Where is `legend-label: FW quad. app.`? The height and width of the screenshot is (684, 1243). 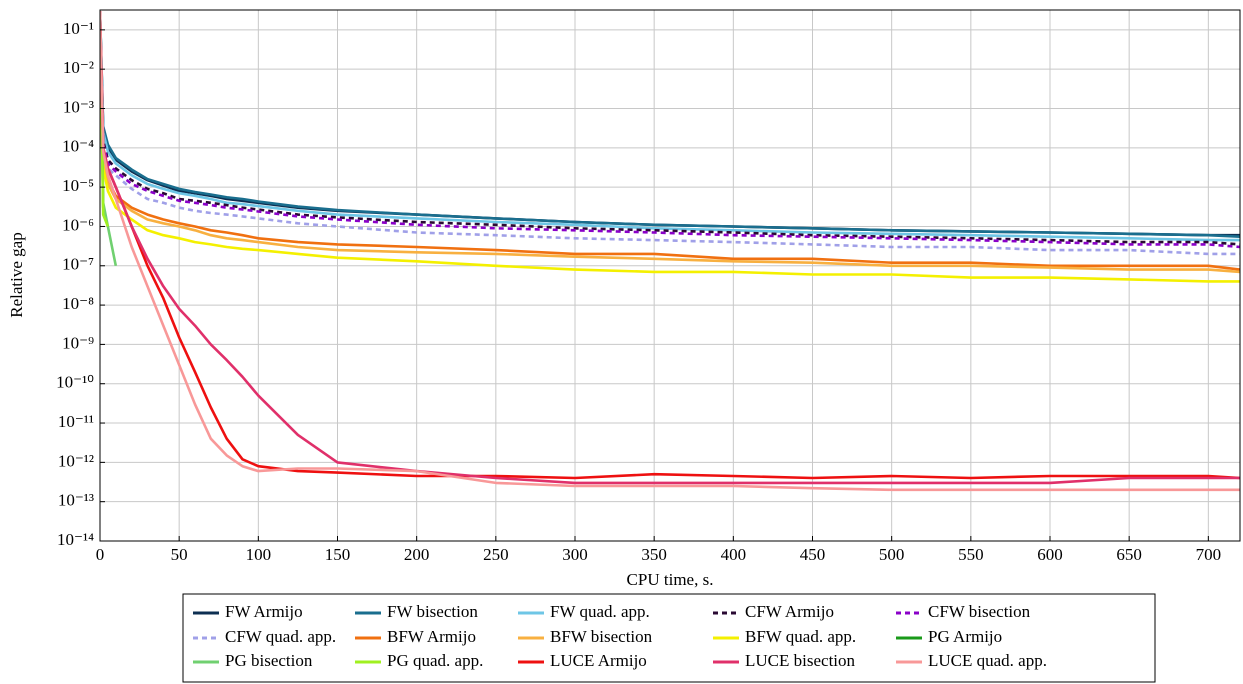 legend-label: FW quad. app. is located at coordinates (600, 611).